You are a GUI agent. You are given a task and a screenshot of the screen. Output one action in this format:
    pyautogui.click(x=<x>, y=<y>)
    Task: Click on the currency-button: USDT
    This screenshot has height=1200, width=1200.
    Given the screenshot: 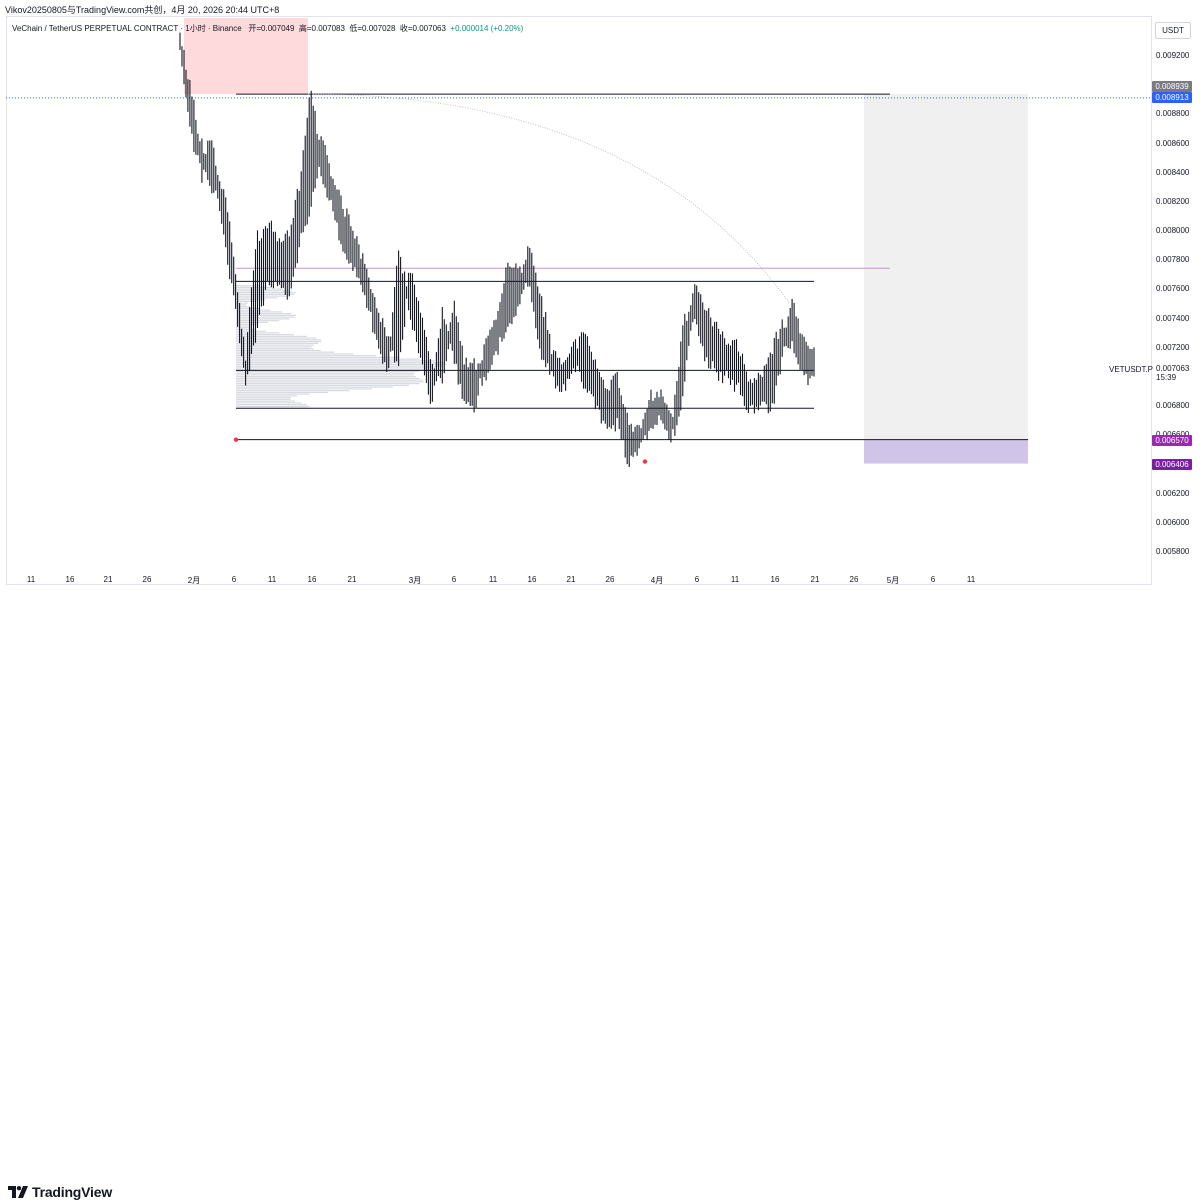 What is the action you would take?
    pyautogui.click(x=1173, y=30)
    